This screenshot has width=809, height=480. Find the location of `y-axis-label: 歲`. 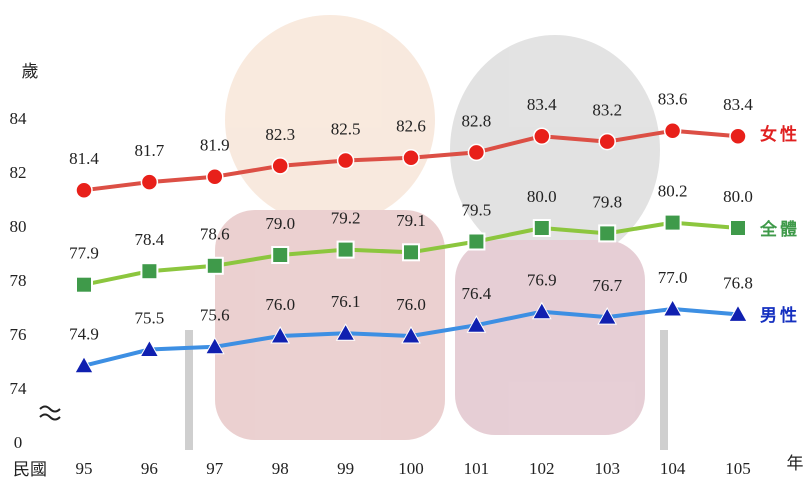

y-axis-label: 歲 is located at coordinates (30, 72).